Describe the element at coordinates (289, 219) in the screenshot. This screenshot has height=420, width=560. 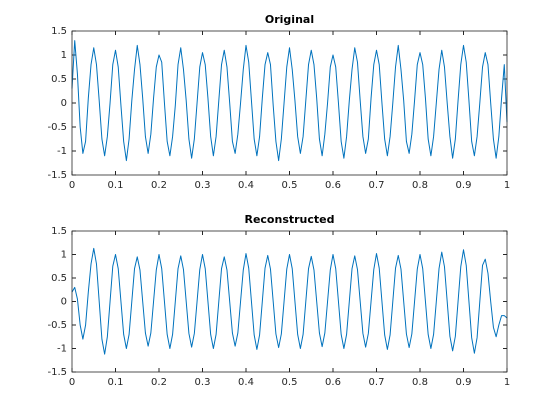
I see `chart-title: Reconstructed` at that location.